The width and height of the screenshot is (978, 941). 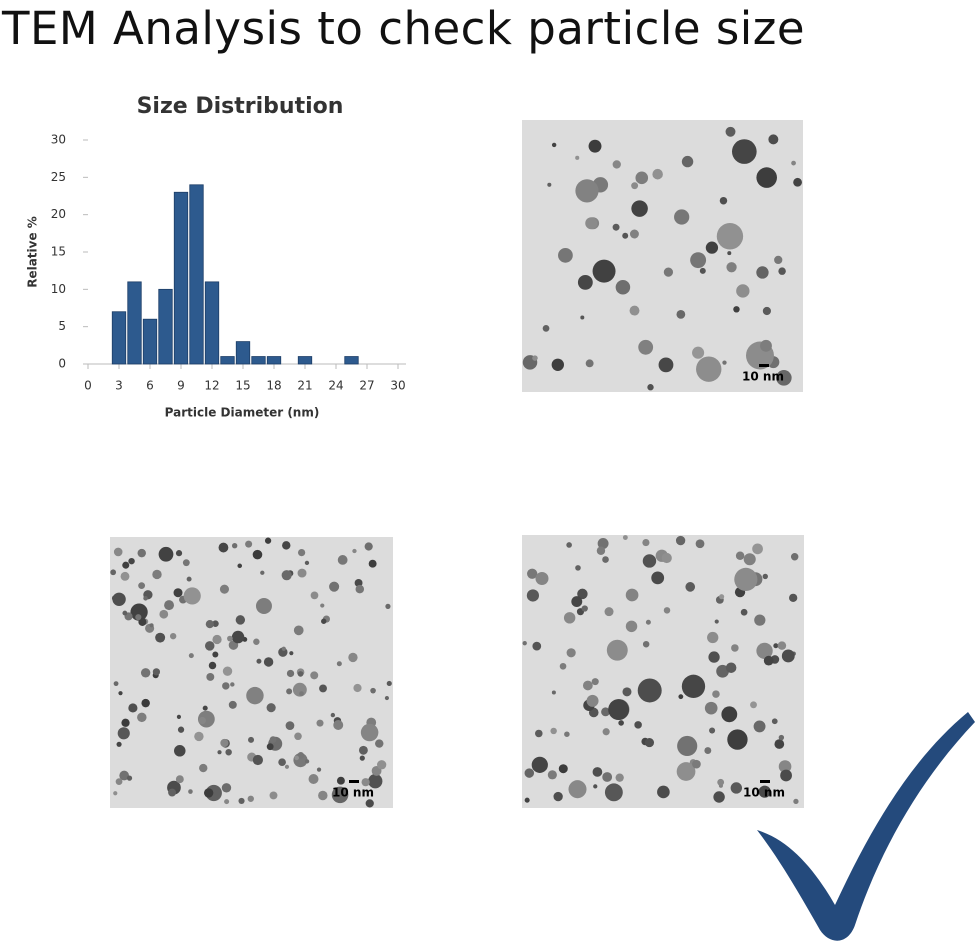 I want to click on page-title: TEM Analysis to check particle size, so click(x=404, y=28).